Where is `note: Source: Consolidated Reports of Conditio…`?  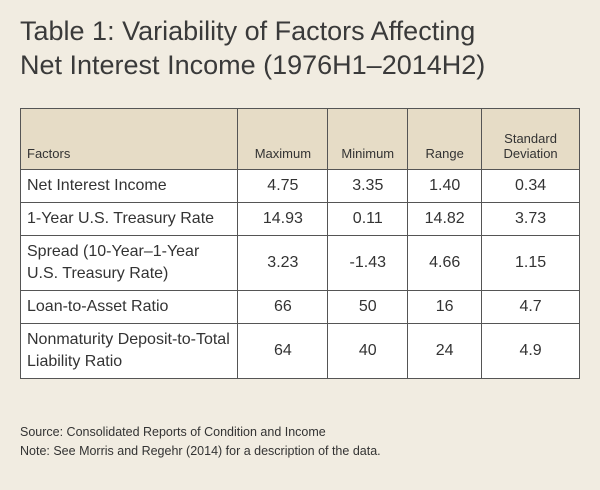
note: Source: Consolidated Reports of Conditio… is located at coordinates (173, 432).